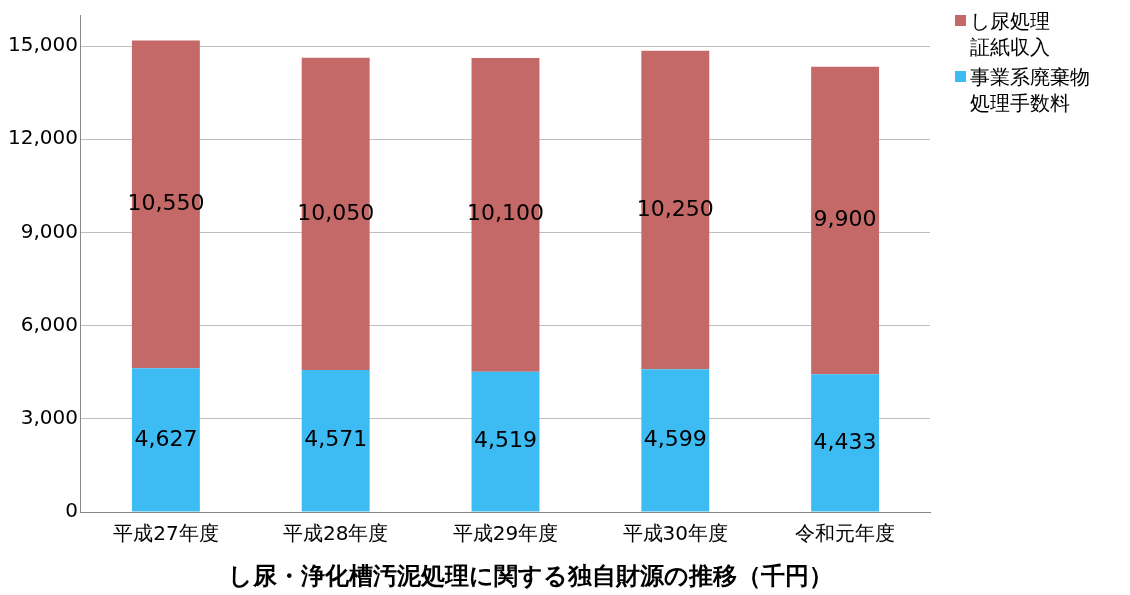  Describe the element at coordinates (335, 533) in the screenshot. I see `x-tick-label: 平成28年度` at that location.